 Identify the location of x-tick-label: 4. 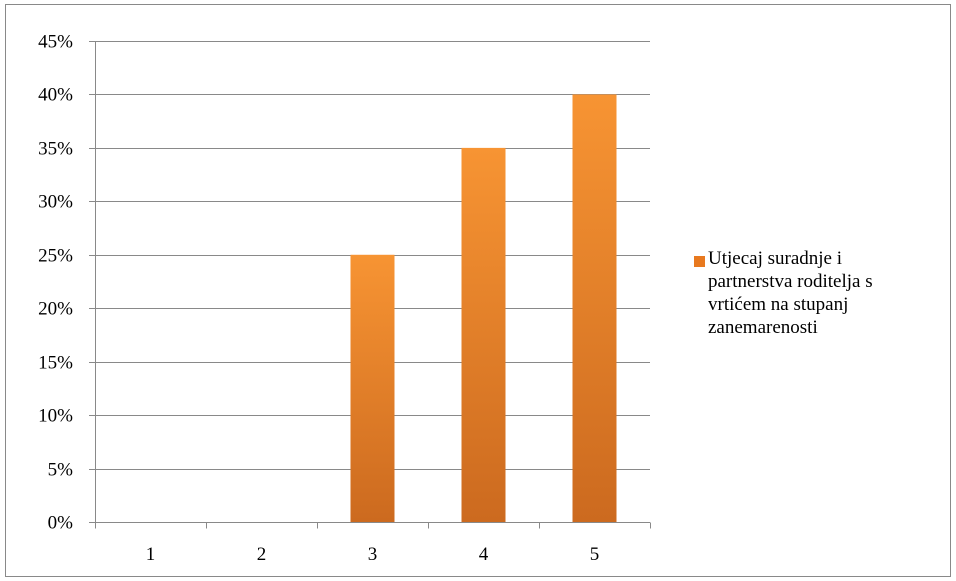
(484, 554).